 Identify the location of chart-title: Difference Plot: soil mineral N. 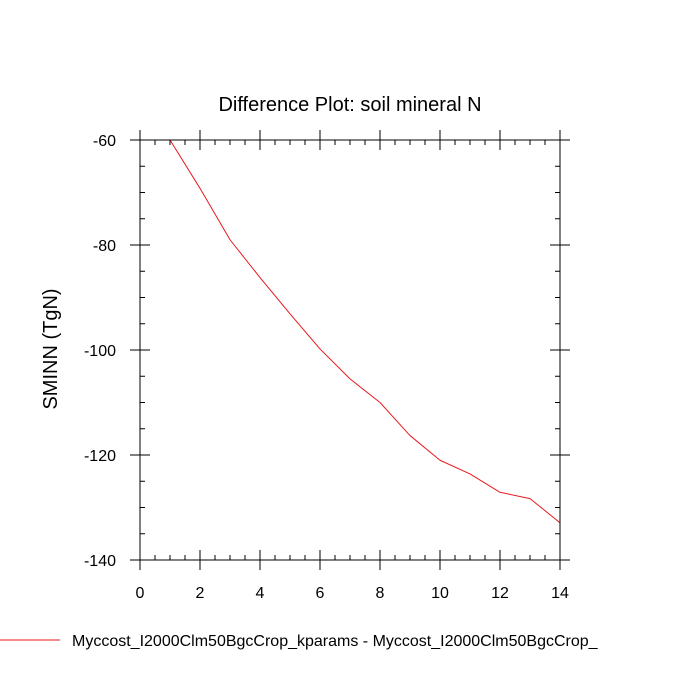
(349, 105).